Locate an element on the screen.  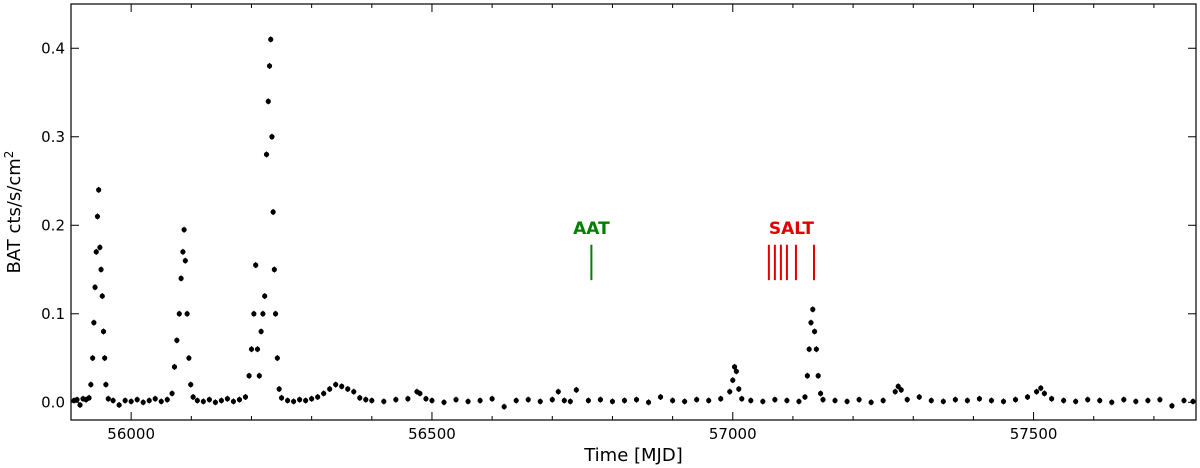
y-axis-title: BAT cts/s/cm2 is located at coordinates (13, 212).